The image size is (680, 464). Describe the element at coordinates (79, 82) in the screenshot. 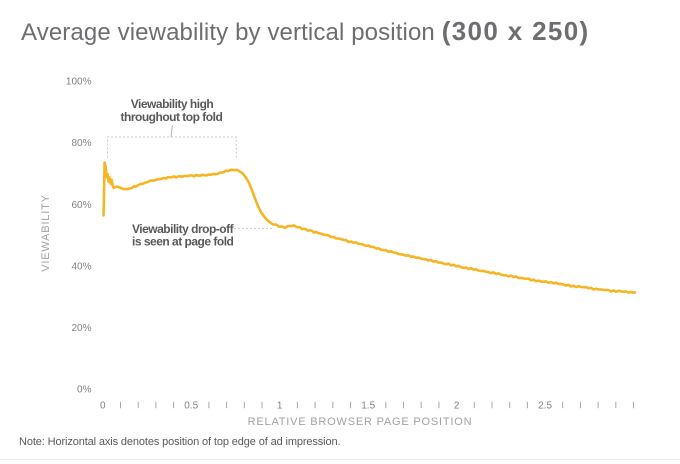

I see `svg-text: 100%` at that location.